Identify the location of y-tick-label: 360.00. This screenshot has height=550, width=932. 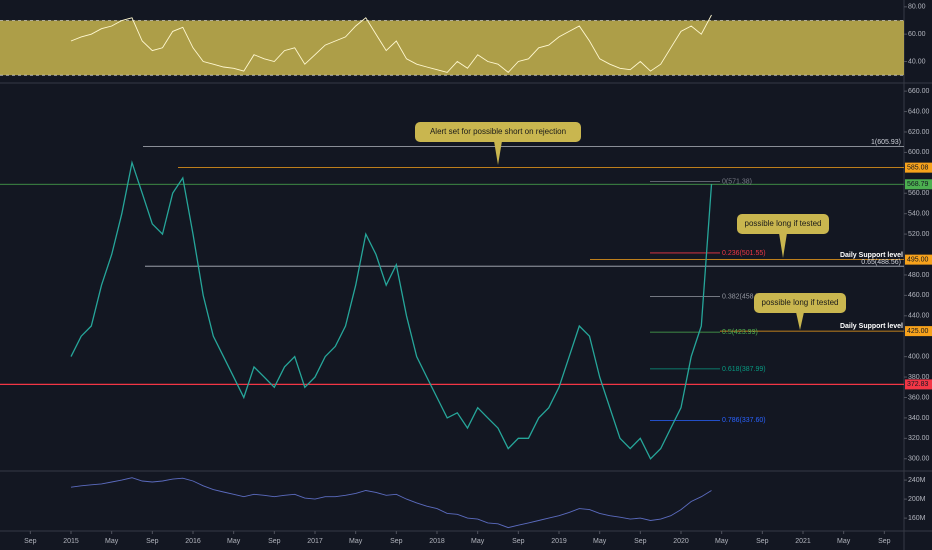
(919, 397).